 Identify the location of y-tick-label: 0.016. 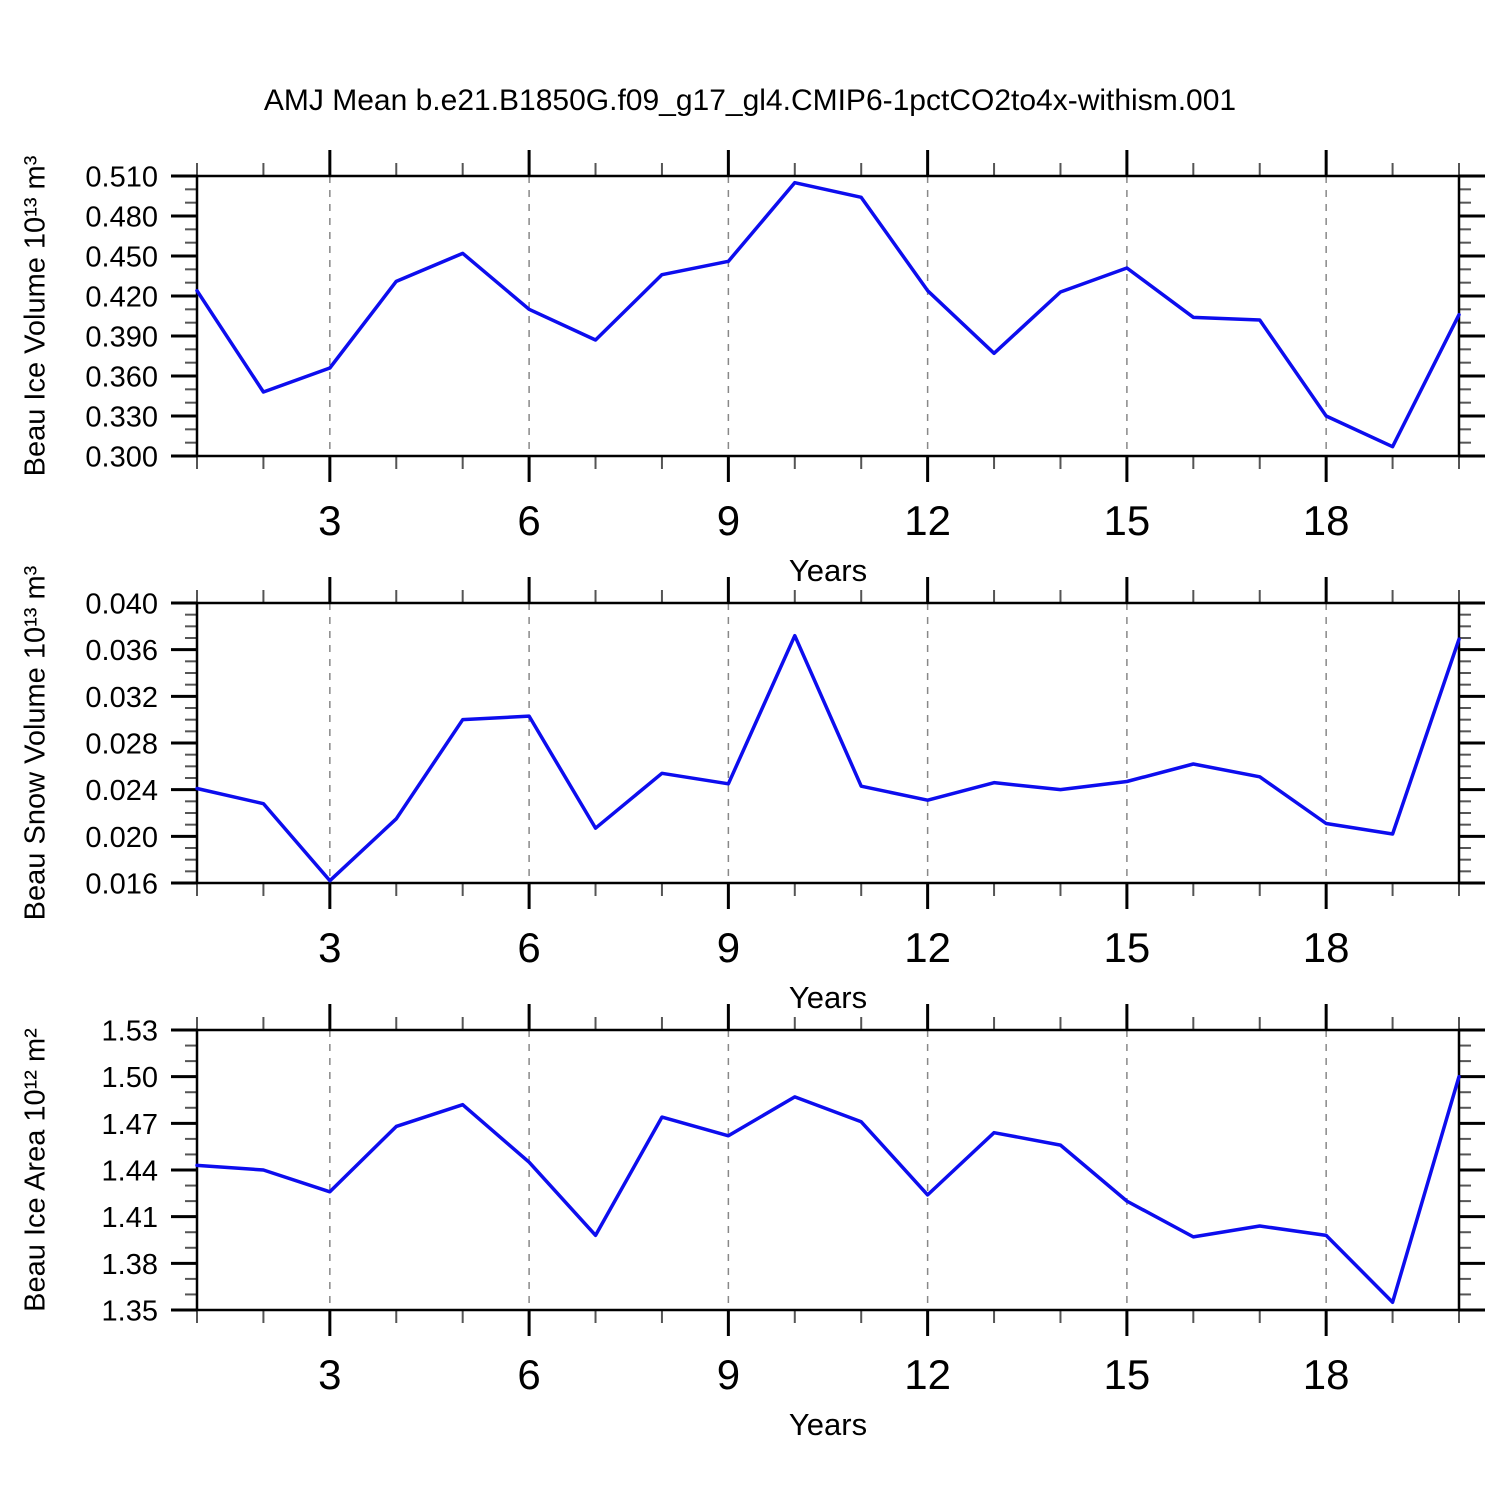
(121, 884).